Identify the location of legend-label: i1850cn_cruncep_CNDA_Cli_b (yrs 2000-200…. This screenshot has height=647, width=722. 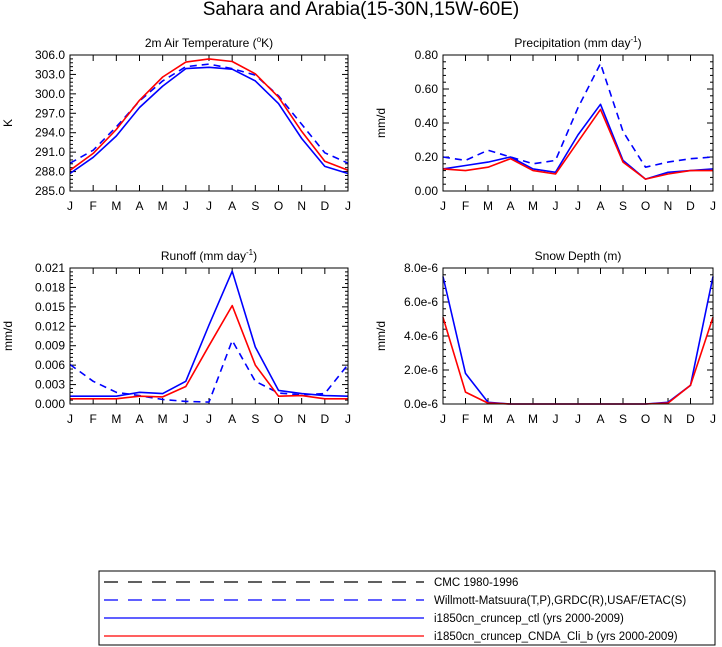
(556, 637).